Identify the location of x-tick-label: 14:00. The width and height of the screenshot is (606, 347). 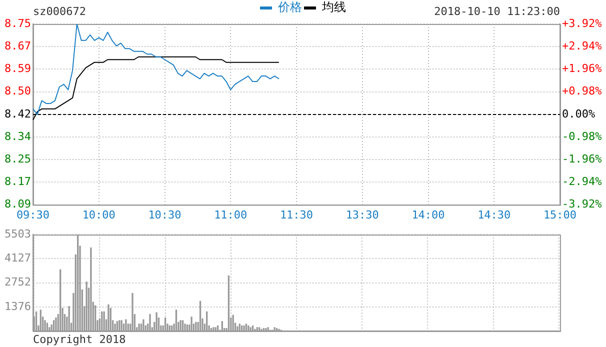
(428, 215).